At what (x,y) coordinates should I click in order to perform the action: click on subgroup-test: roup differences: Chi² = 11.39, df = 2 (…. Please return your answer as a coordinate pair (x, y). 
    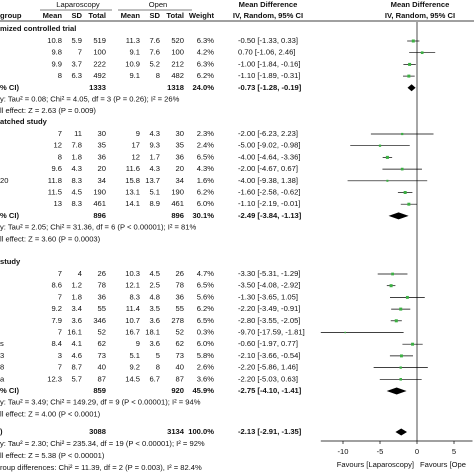
    Looking at the image, I should click on (101, 467).